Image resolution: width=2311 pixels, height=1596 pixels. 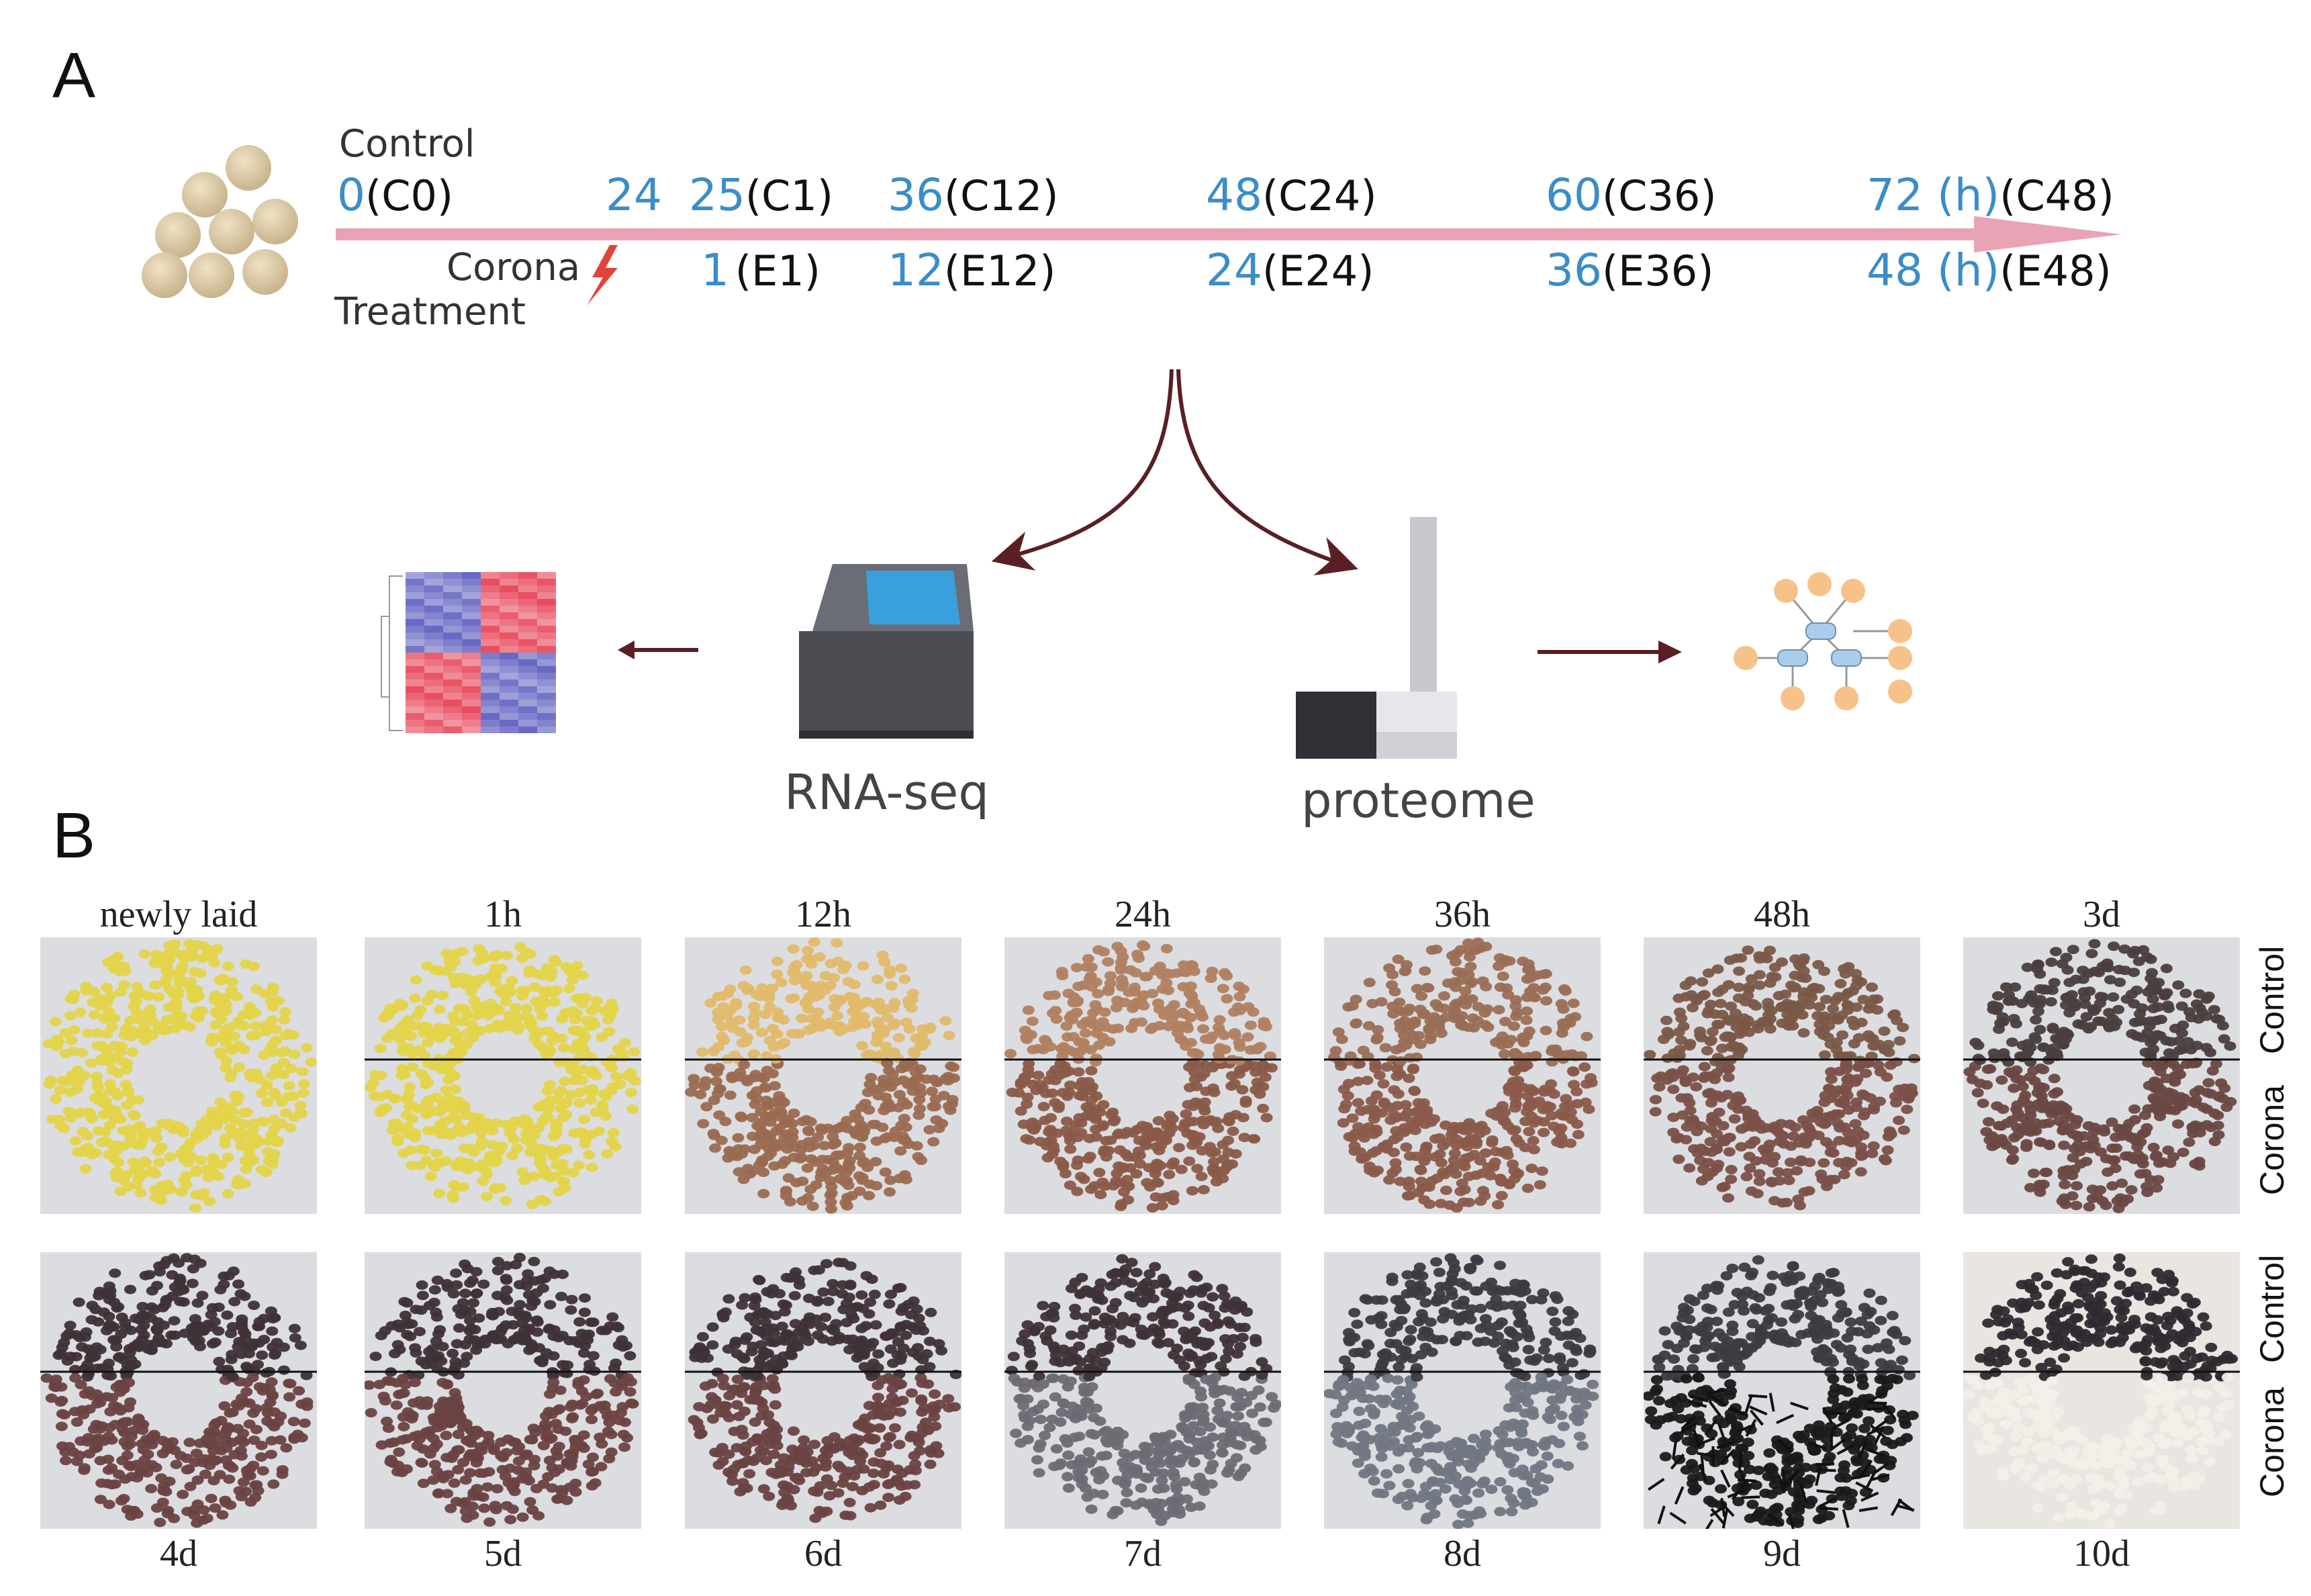 What do you see at coordinates (503, 1554) in the screenshot?
I see `photo-caption-row2-2: 5d` at bounding box center [503, 1554].